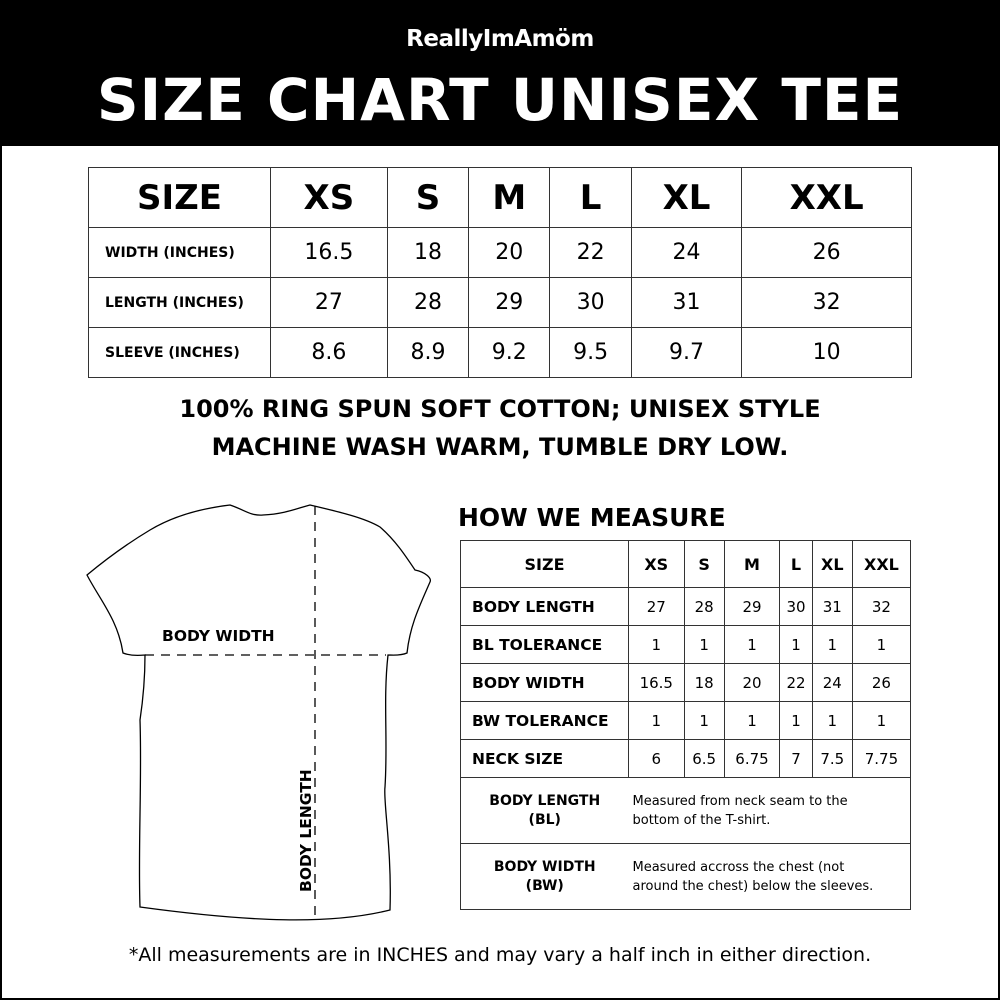 This screenshot has width=1000, height=1000. I want to click on table-row: BL TOLERANCE 1 1 1 1 1 1, so click(686, 644).